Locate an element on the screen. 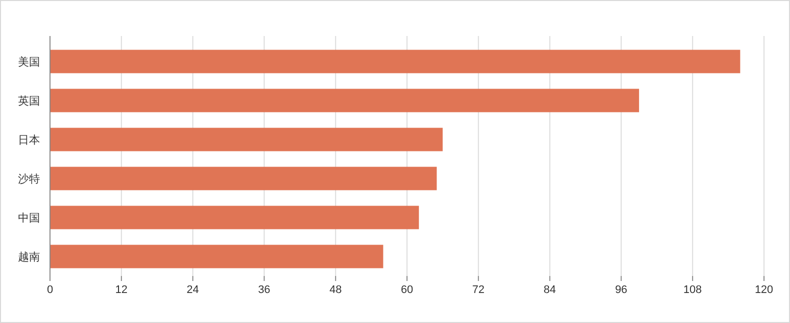  x-tick-label: 84 is located at coordinates (550, 290).